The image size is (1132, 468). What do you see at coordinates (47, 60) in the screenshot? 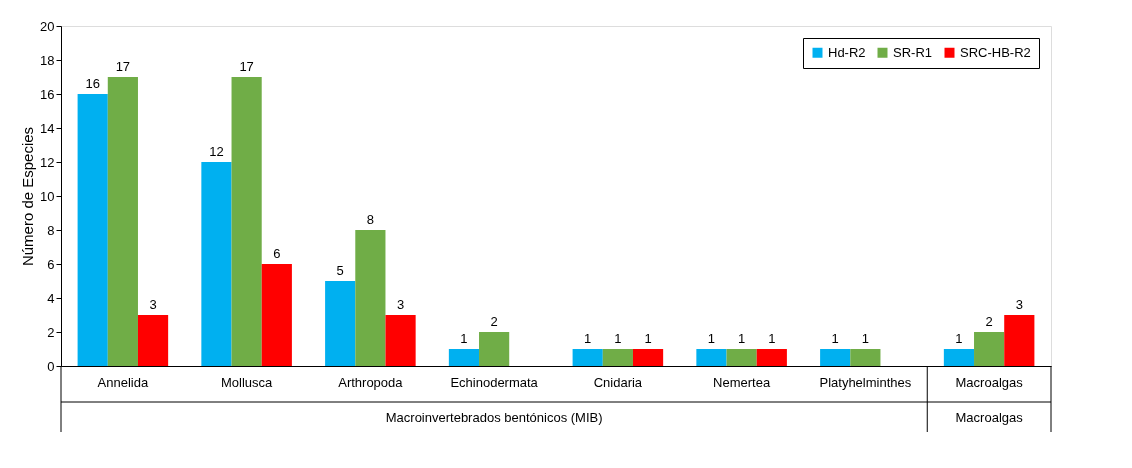
I see `y-tick-label: 18` at bounding box center [47, 60].